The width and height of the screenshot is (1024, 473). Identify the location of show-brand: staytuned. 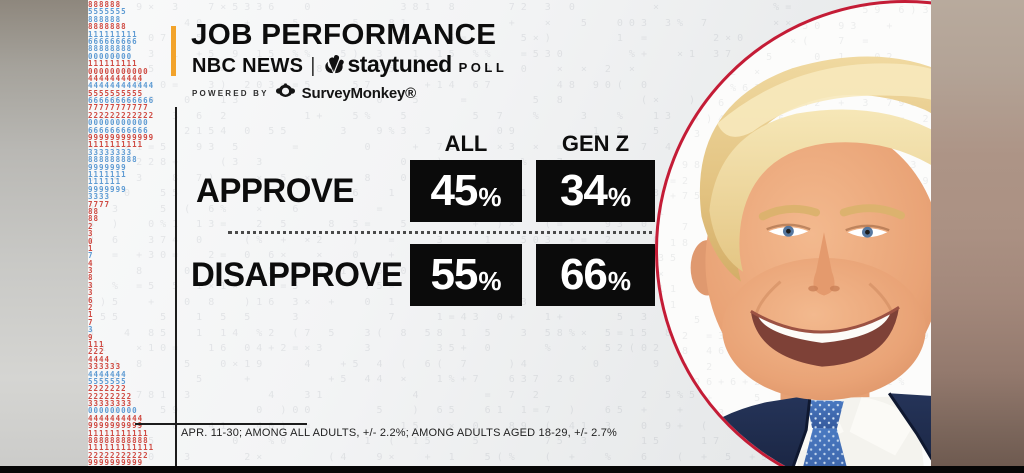
(400, 64).